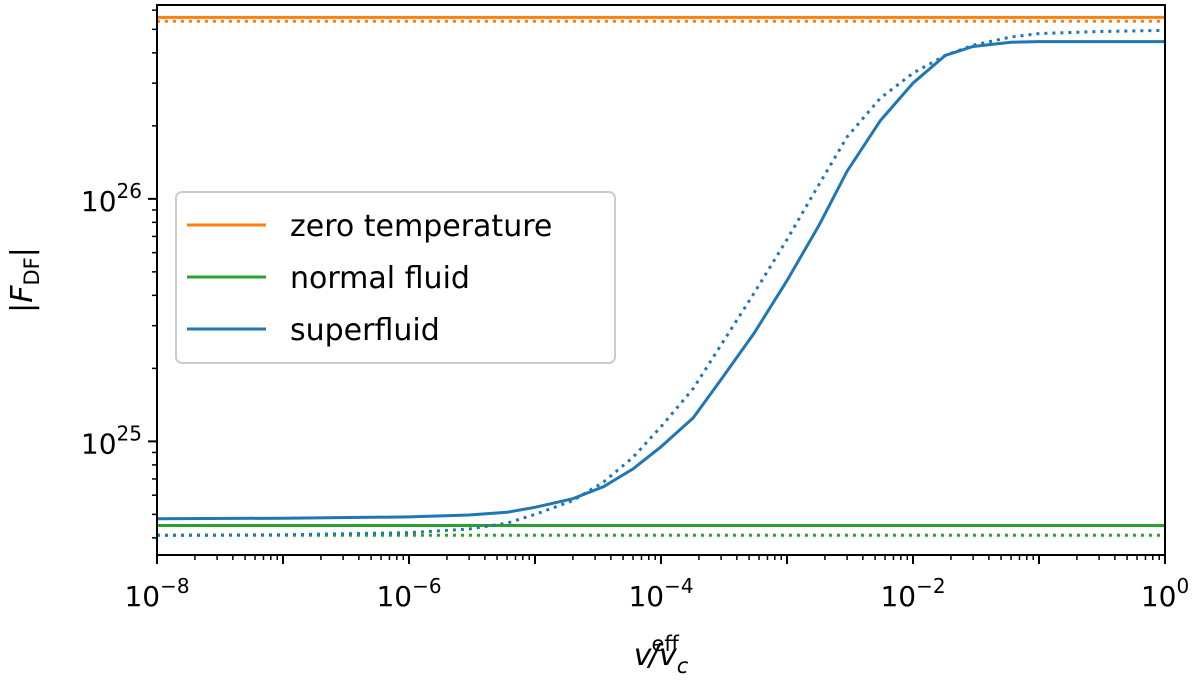 The height and width of the screenshot is (681, 1200). I want to click on x-tick-label: 10⁻², so click(912, 593).